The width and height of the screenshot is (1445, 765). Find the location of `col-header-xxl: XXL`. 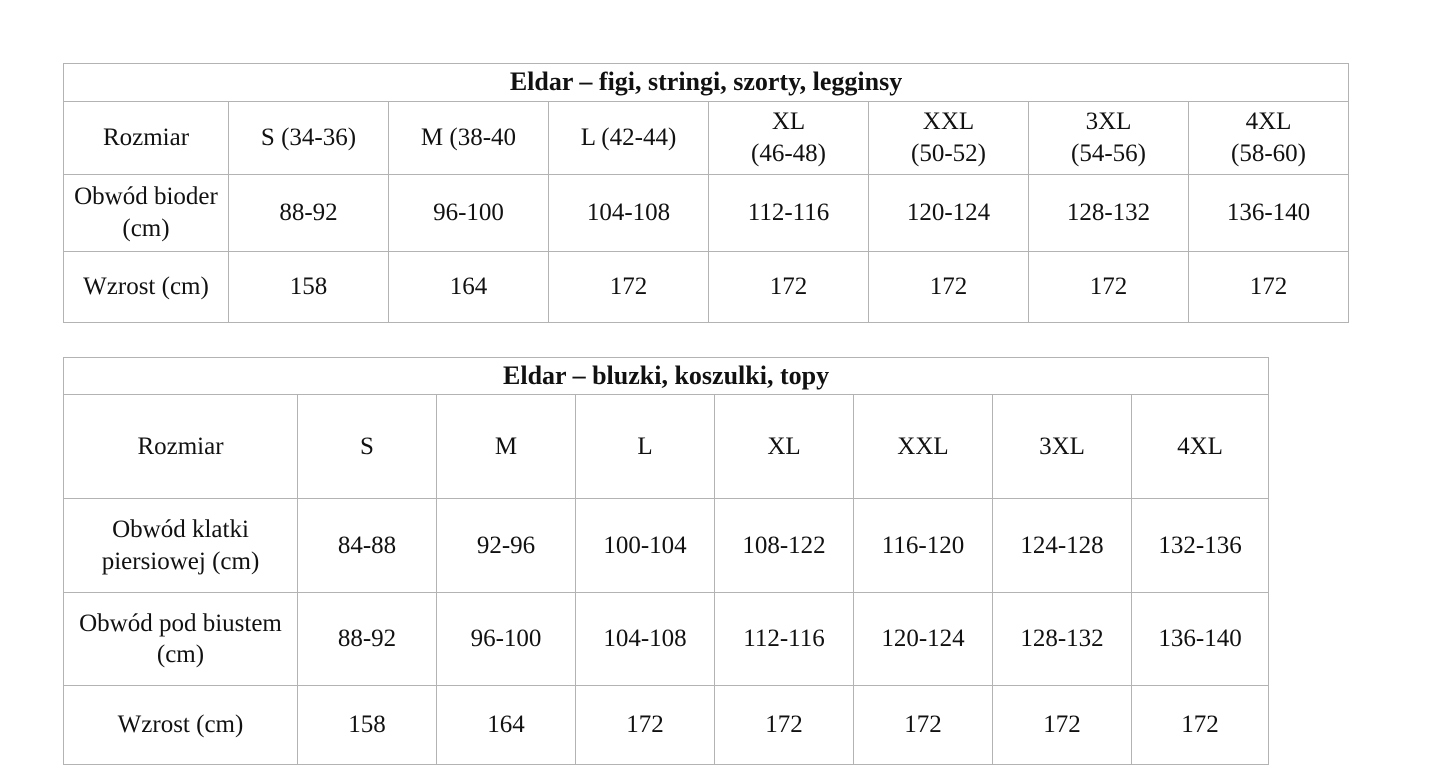

col-header-xxl: XXL is located at coordinates (923, 447).